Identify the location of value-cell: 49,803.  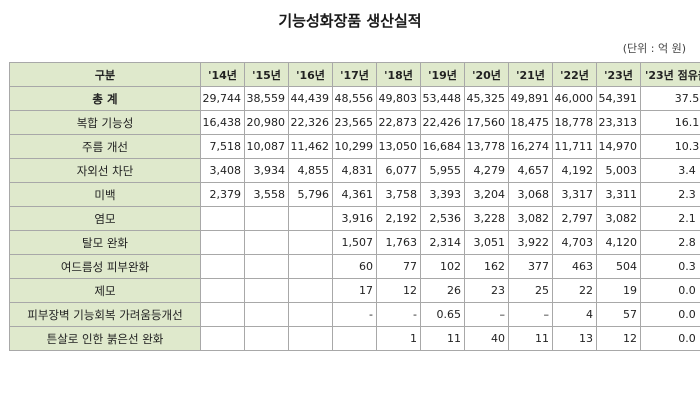
(398, 98).